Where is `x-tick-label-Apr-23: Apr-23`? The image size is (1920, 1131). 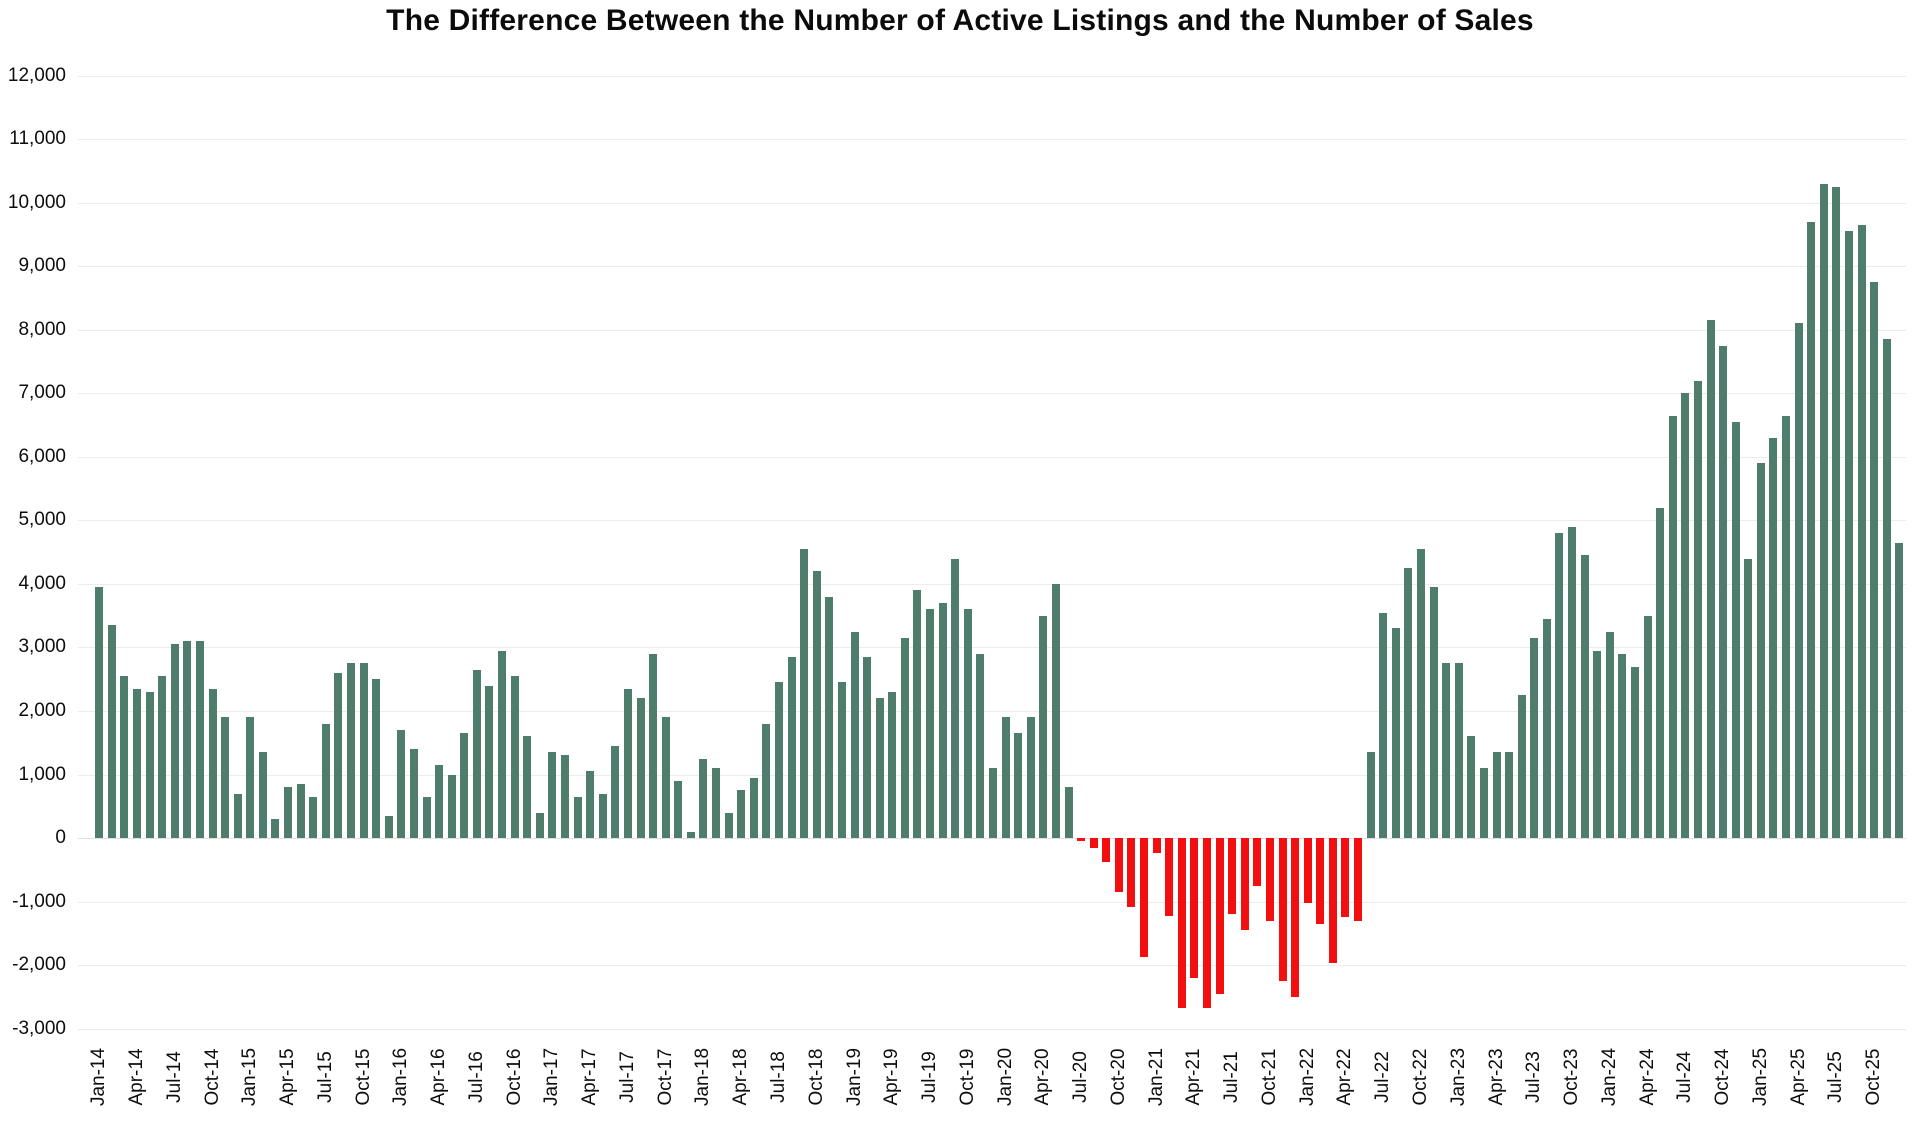 x-tick-label-Apr-23: Apr-23 is located at coordinates (1496, 1077).